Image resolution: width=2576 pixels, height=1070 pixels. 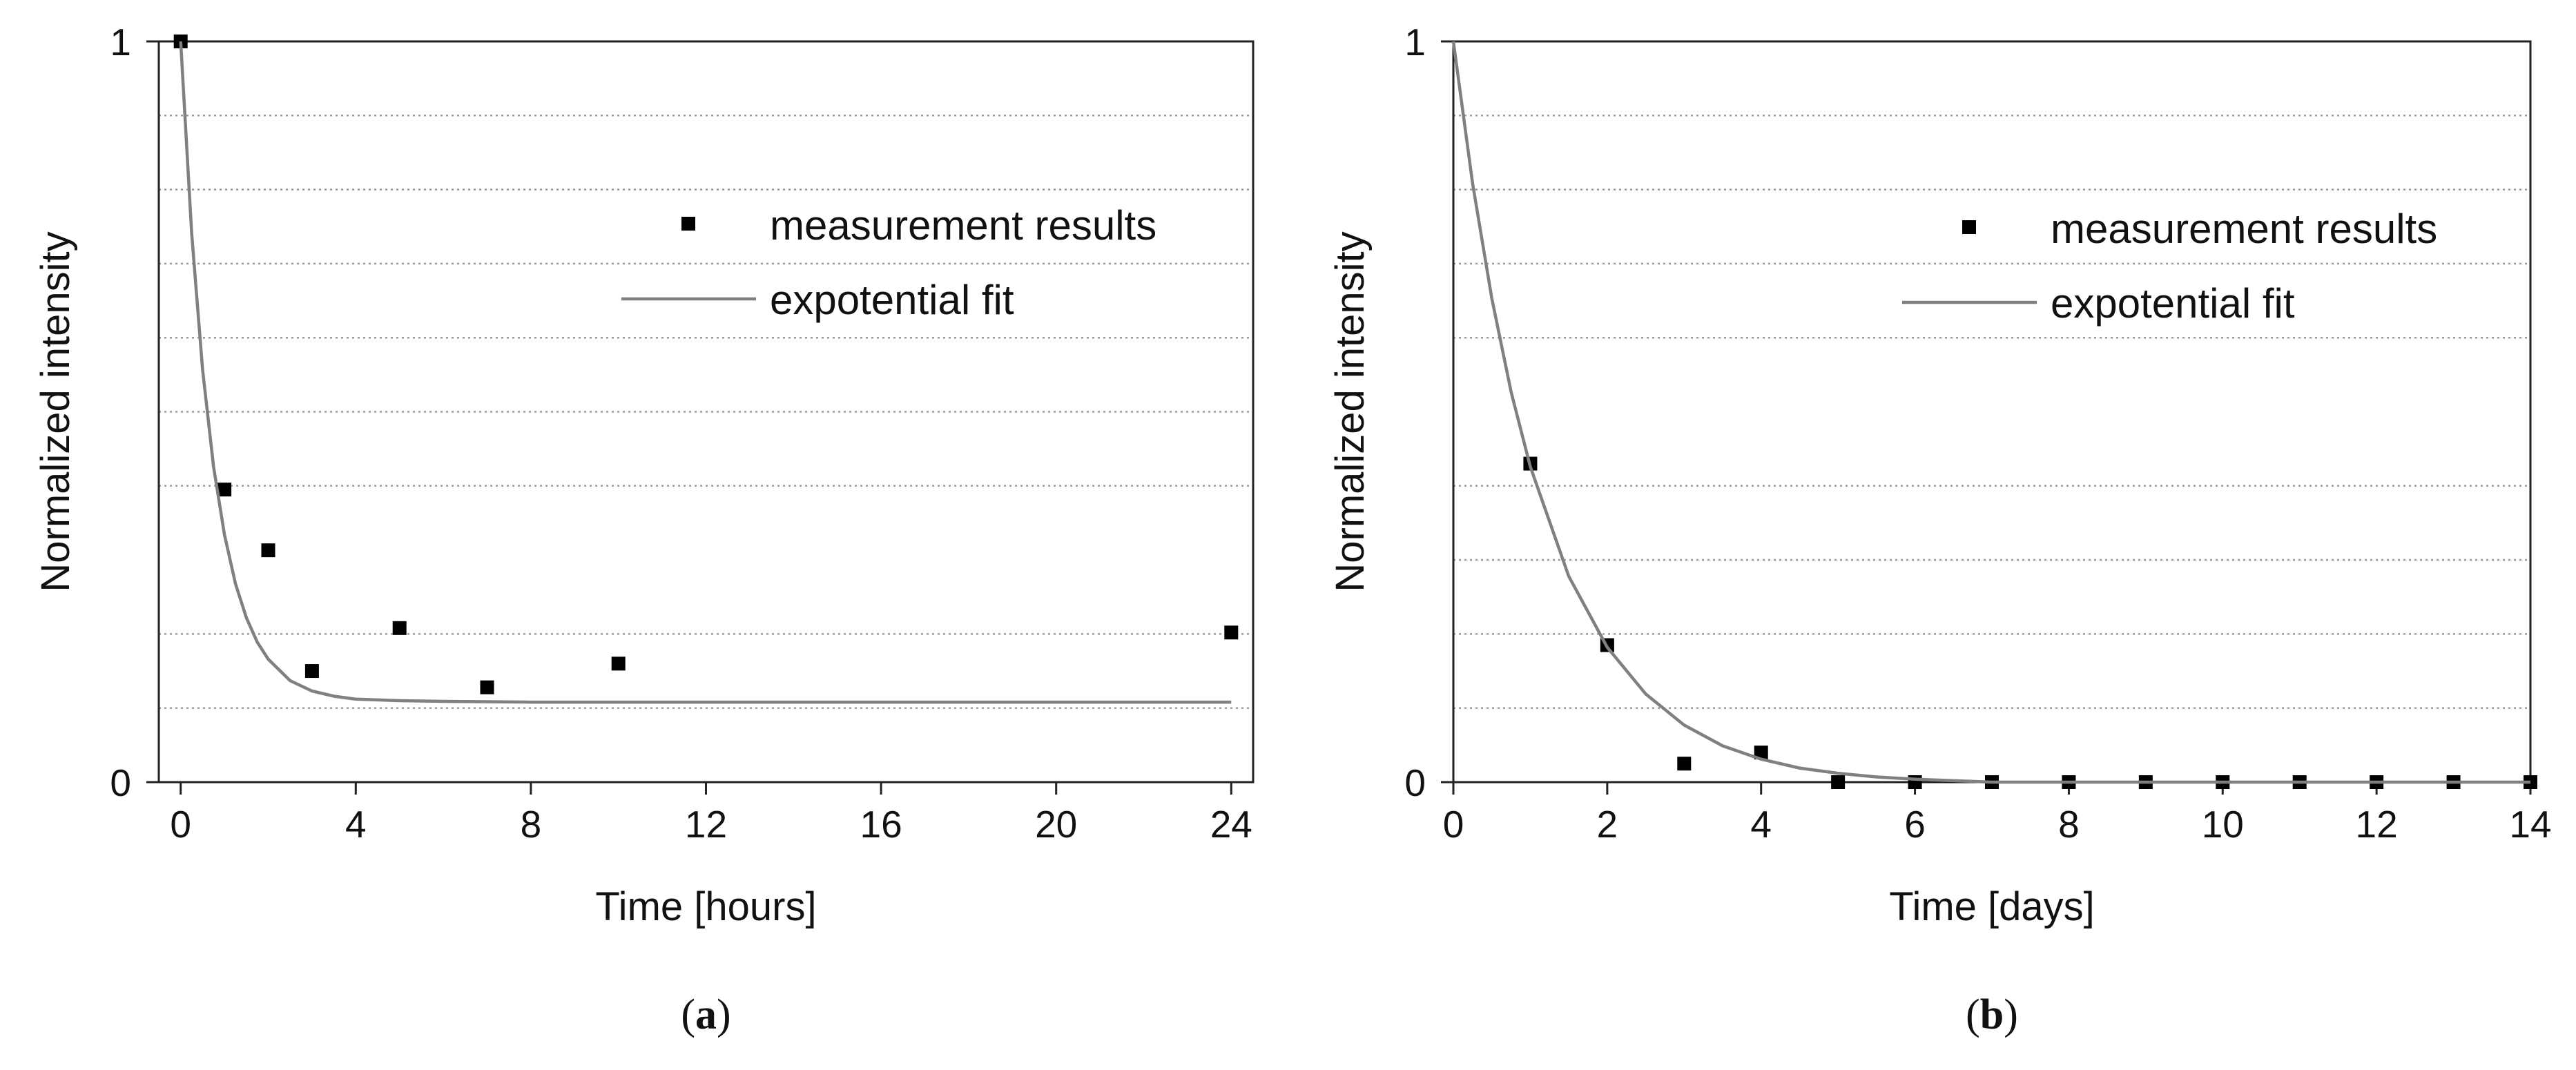 I want to click on x-tick-label: 24, so click(x=1231, y=824).